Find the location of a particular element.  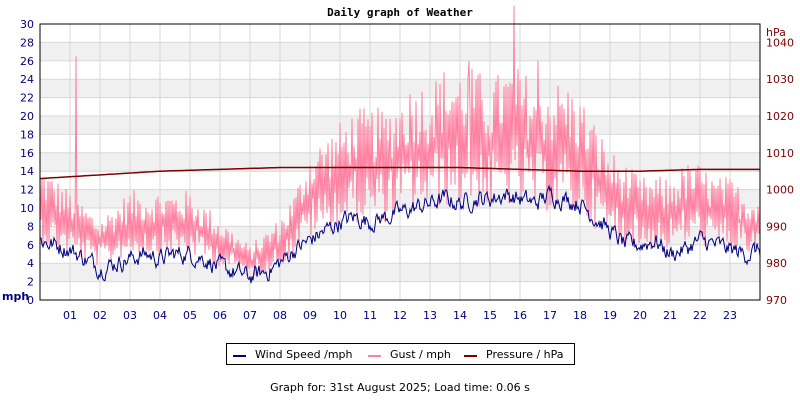

left-tick-label: 16 is located at coordinates (27, 153).